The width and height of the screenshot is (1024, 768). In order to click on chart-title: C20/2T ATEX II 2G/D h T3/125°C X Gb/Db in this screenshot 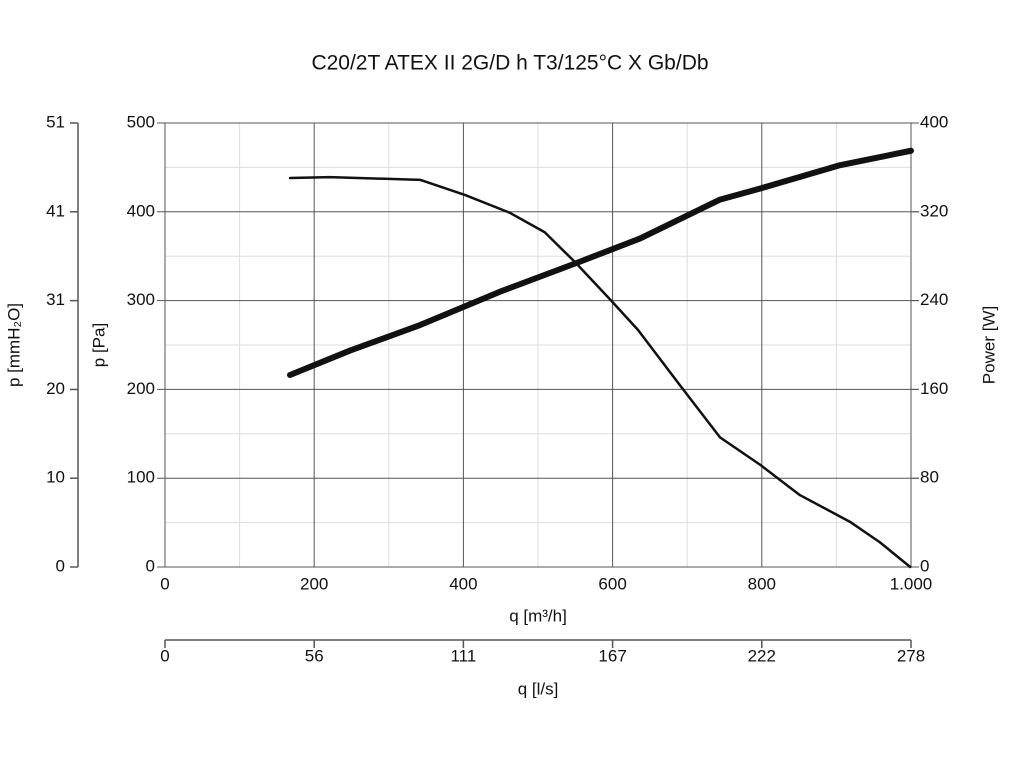, I will do `click(509, 63)`.